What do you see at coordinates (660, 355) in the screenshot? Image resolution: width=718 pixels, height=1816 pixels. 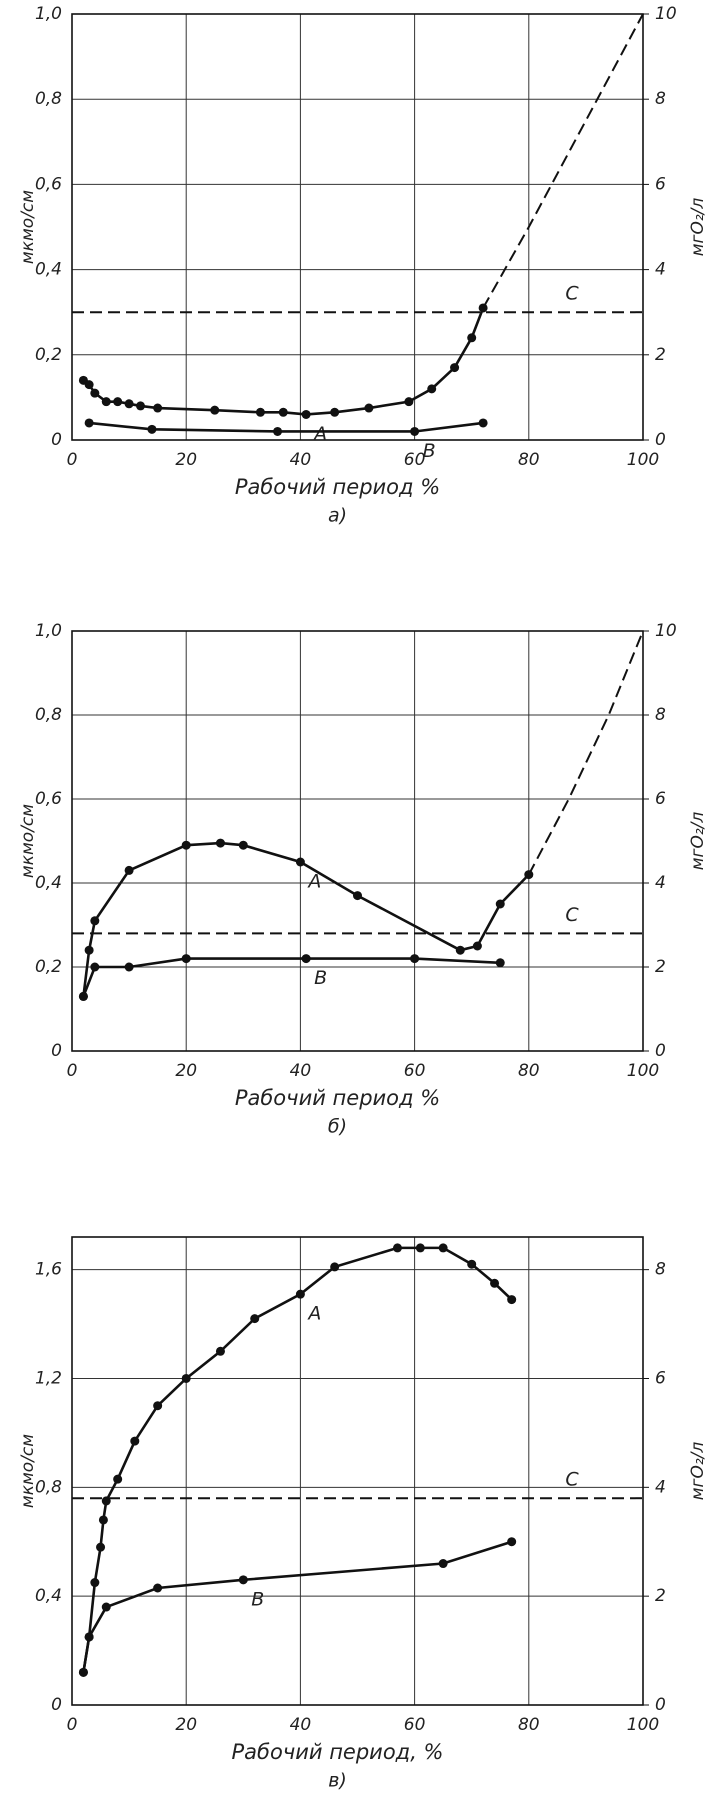 I see `y2-tick-label: 2` at bounding box center [660, 355].